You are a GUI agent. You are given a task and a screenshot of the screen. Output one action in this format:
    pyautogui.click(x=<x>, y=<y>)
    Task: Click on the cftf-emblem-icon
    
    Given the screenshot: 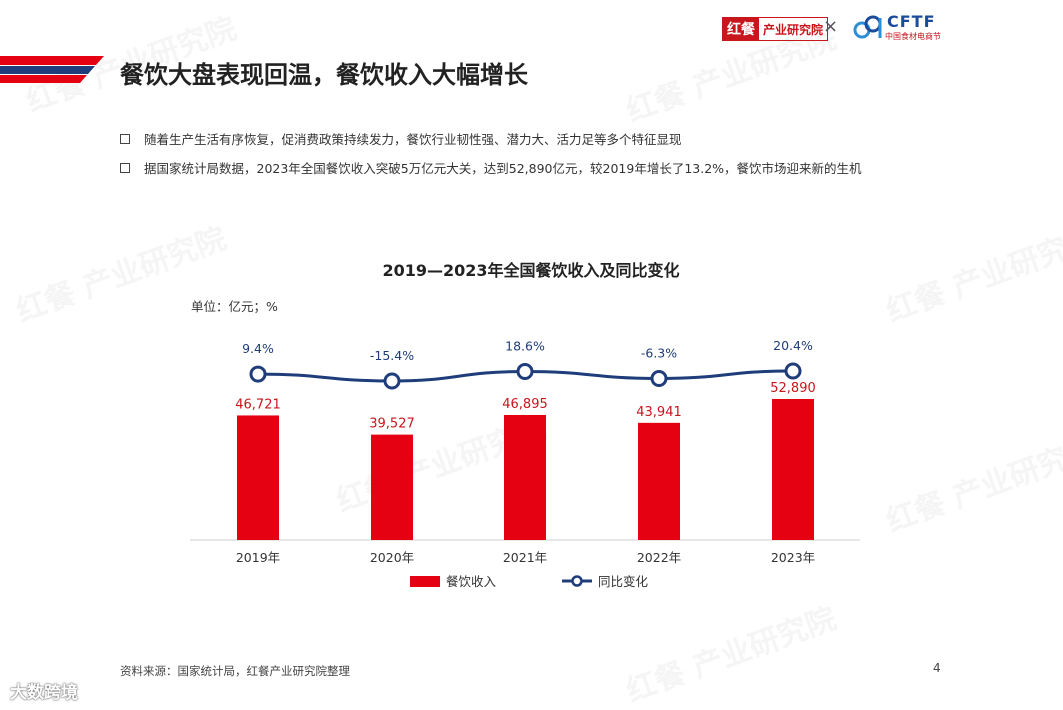 What is the action you would take?
    pyautogui.click(x=867, y=27)
    